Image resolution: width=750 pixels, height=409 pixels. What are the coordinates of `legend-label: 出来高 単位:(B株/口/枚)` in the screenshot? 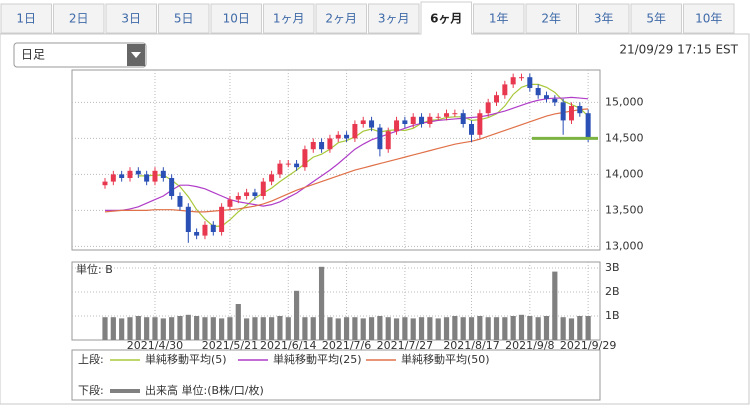 It's located at (204, 390).